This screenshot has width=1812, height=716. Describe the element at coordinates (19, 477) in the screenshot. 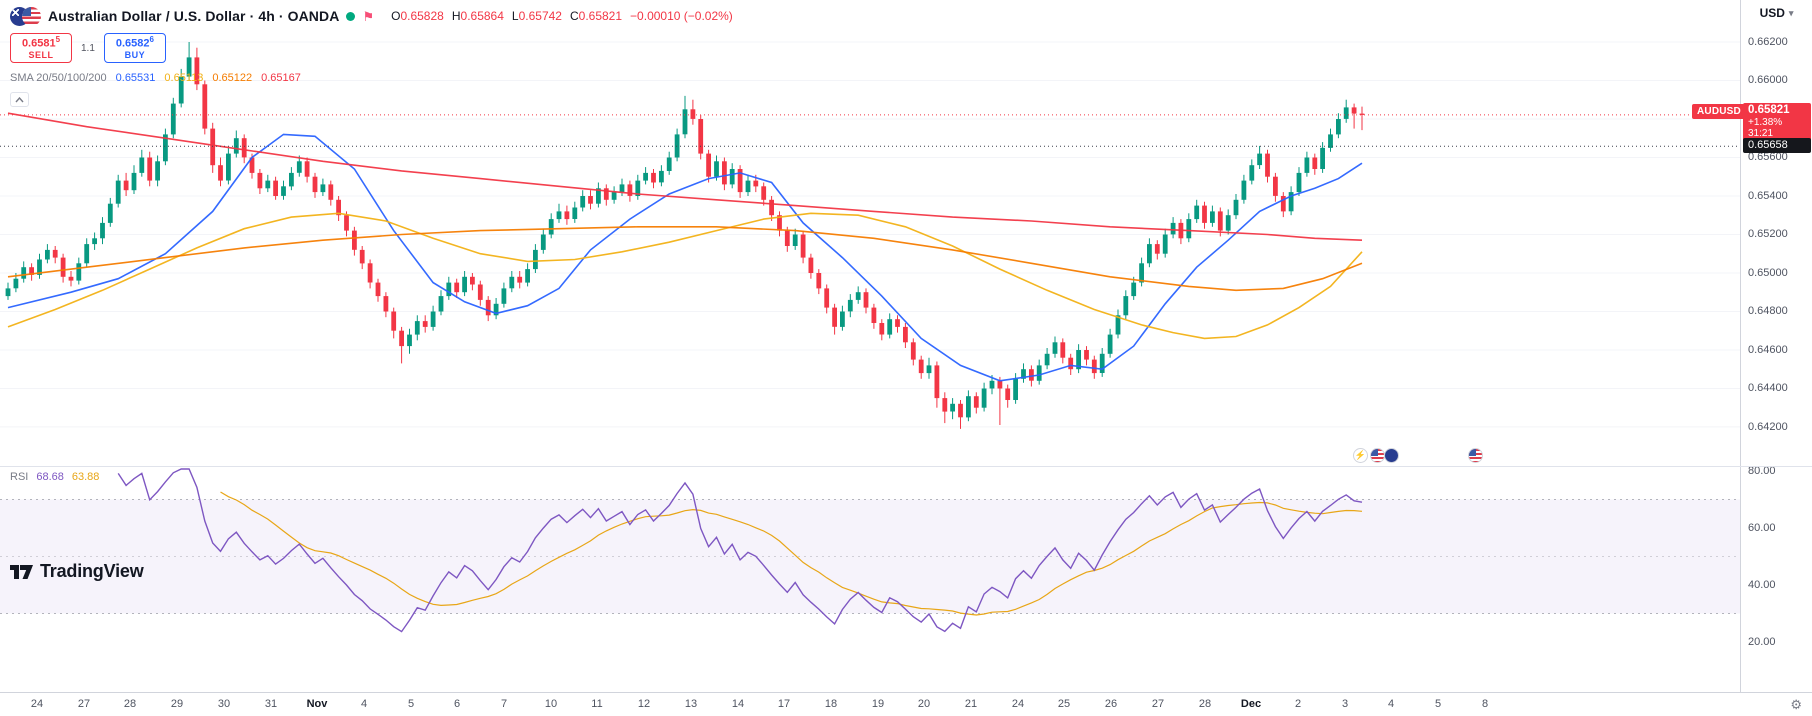

I see `rsi-label: RSI` at that location.